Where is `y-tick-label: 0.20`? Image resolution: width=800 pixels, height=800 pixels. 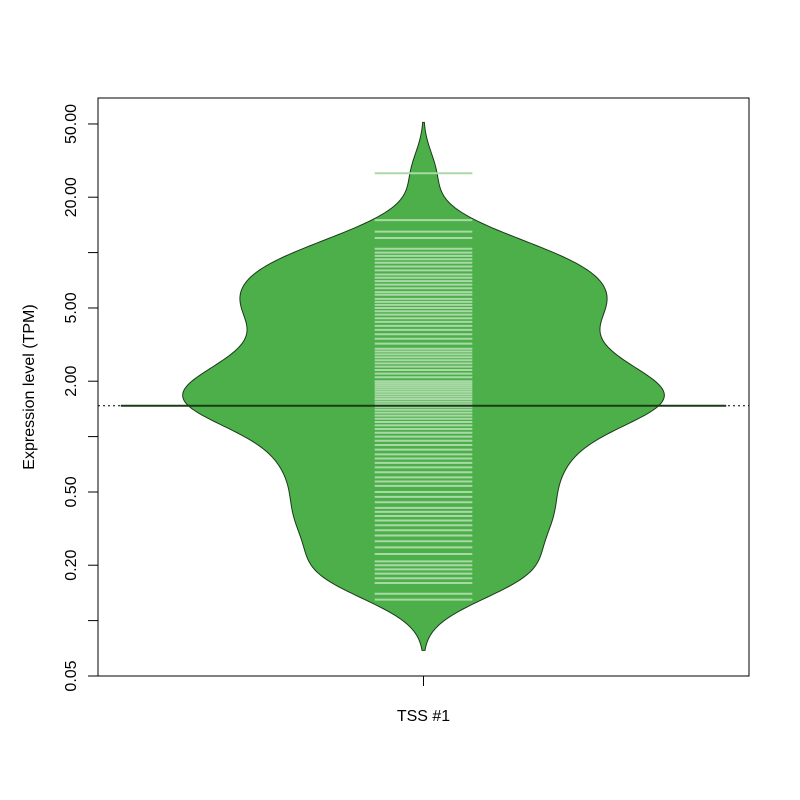 y-tick-label: 0.20 is located at coordinates (71, 565).